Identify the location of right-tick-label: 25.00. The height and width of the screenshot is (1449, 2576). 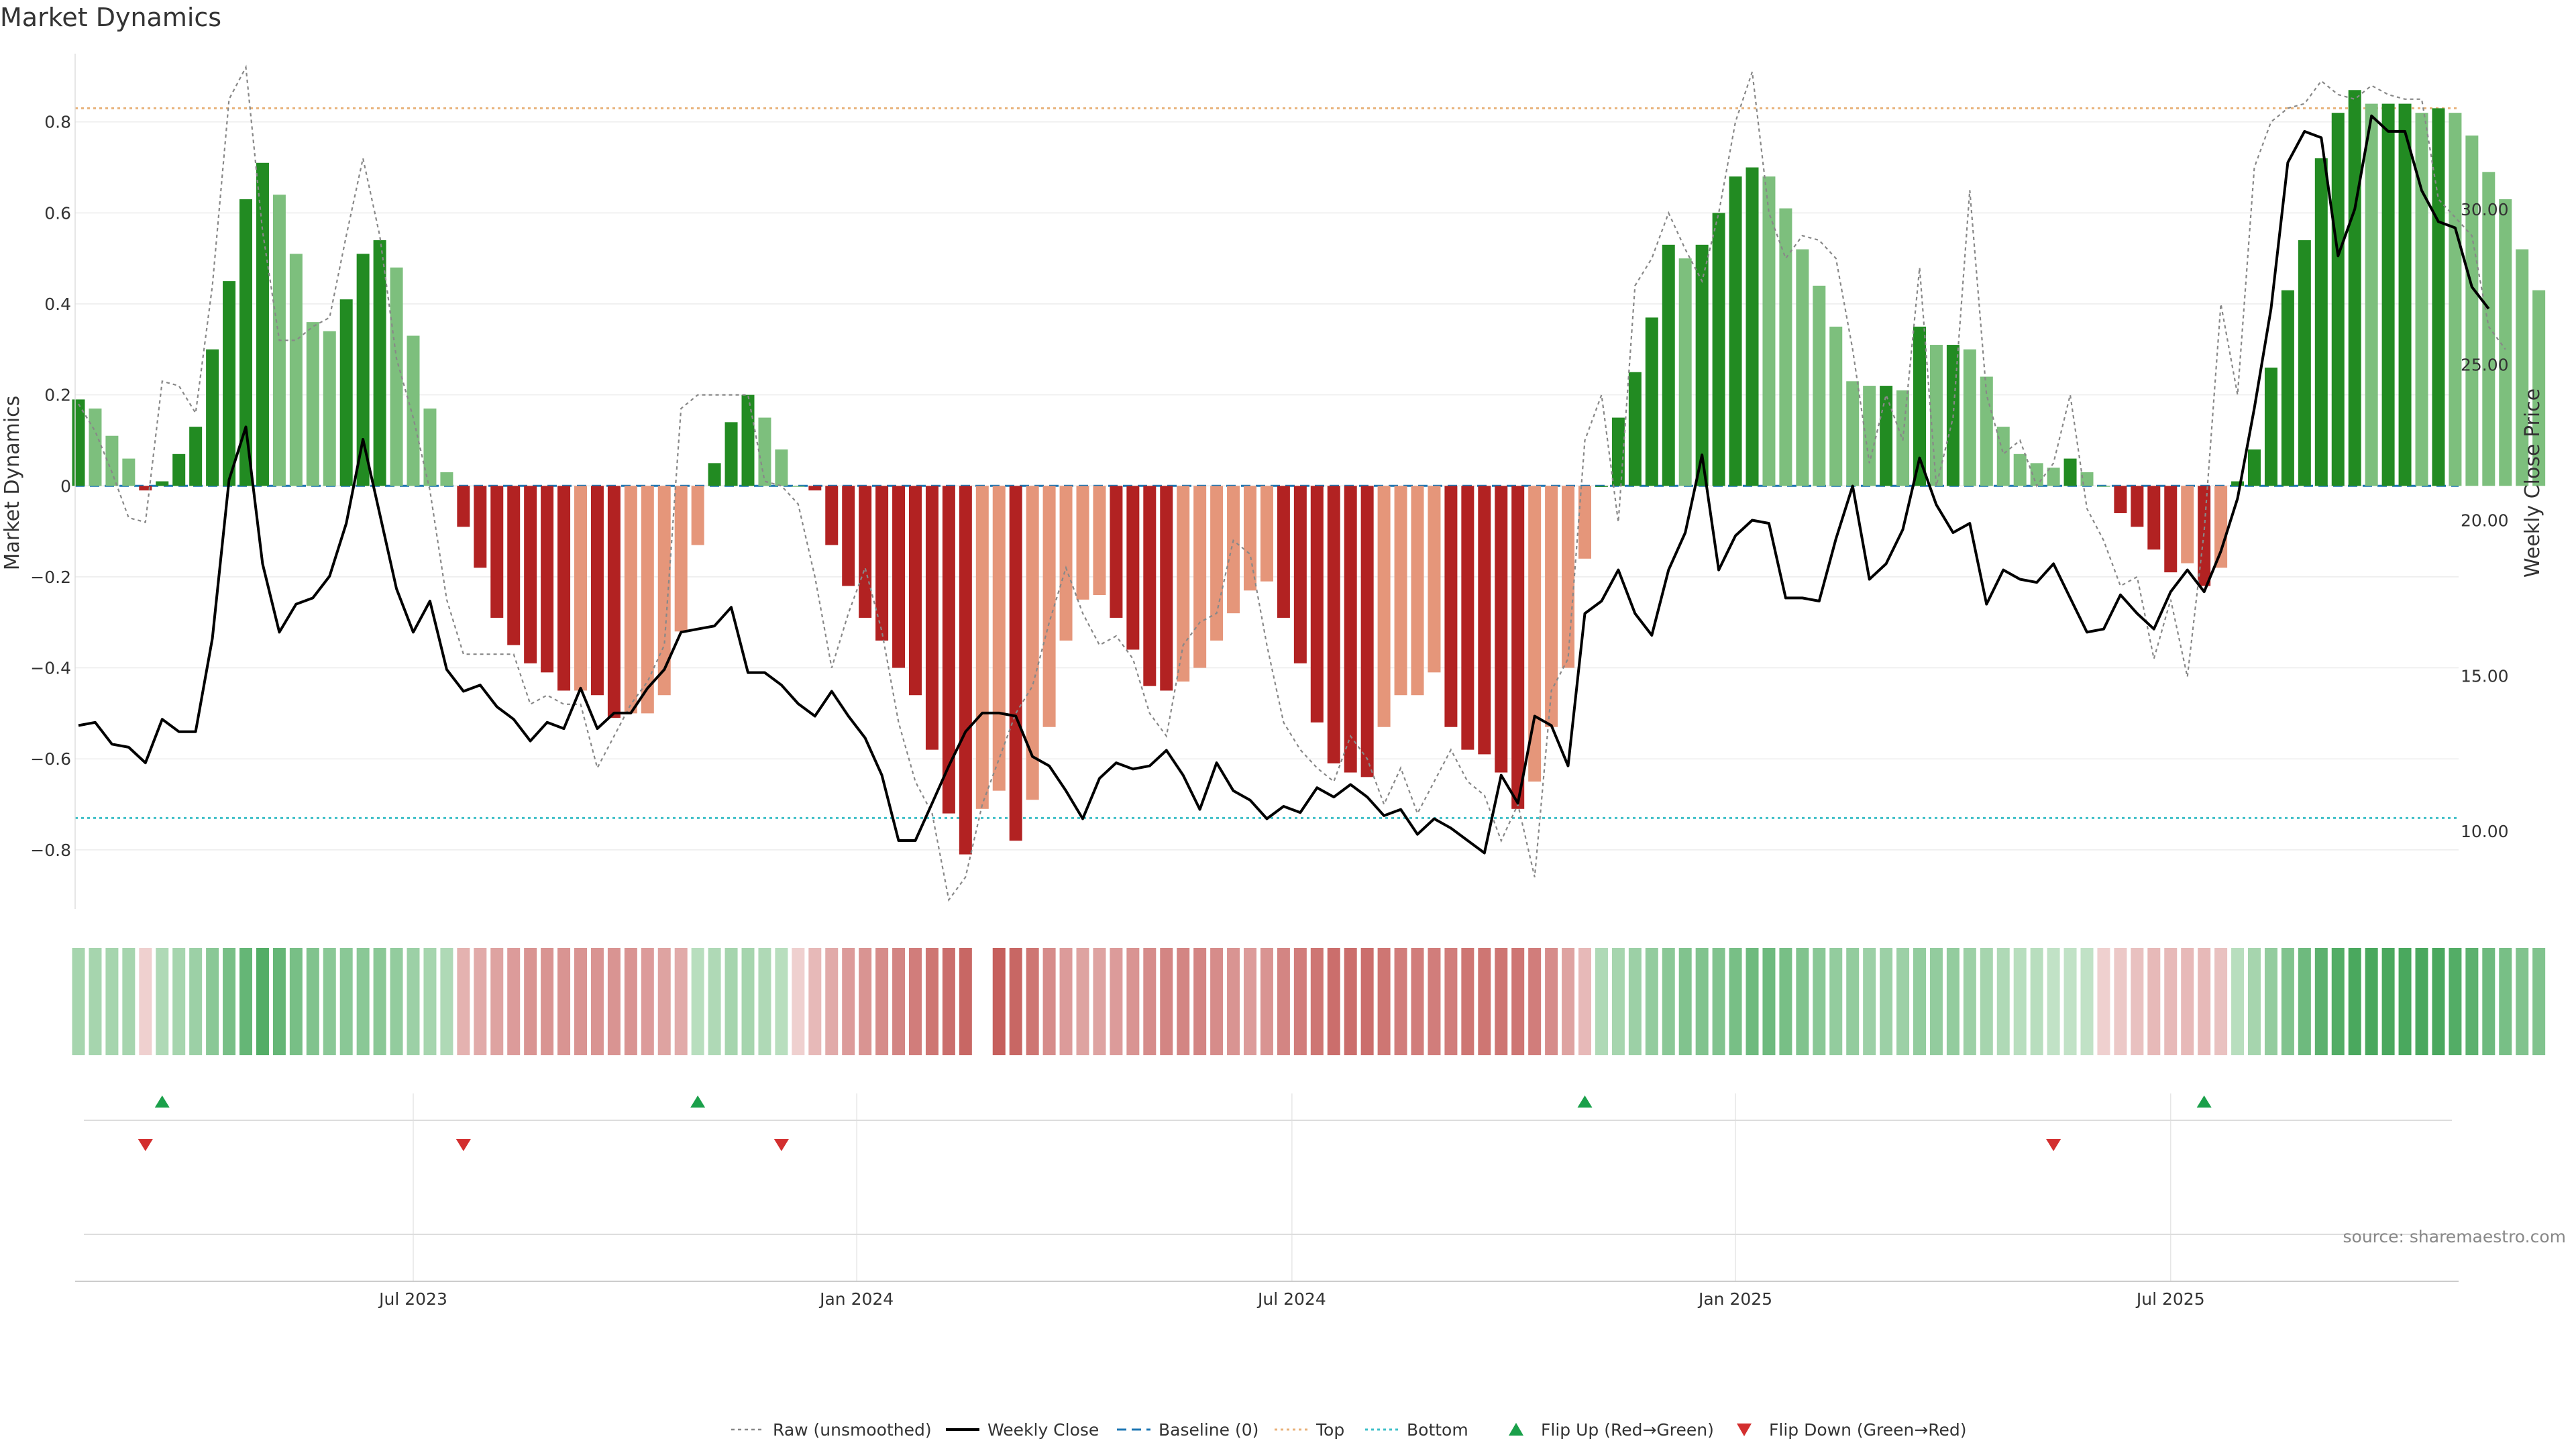
(2485, 365).